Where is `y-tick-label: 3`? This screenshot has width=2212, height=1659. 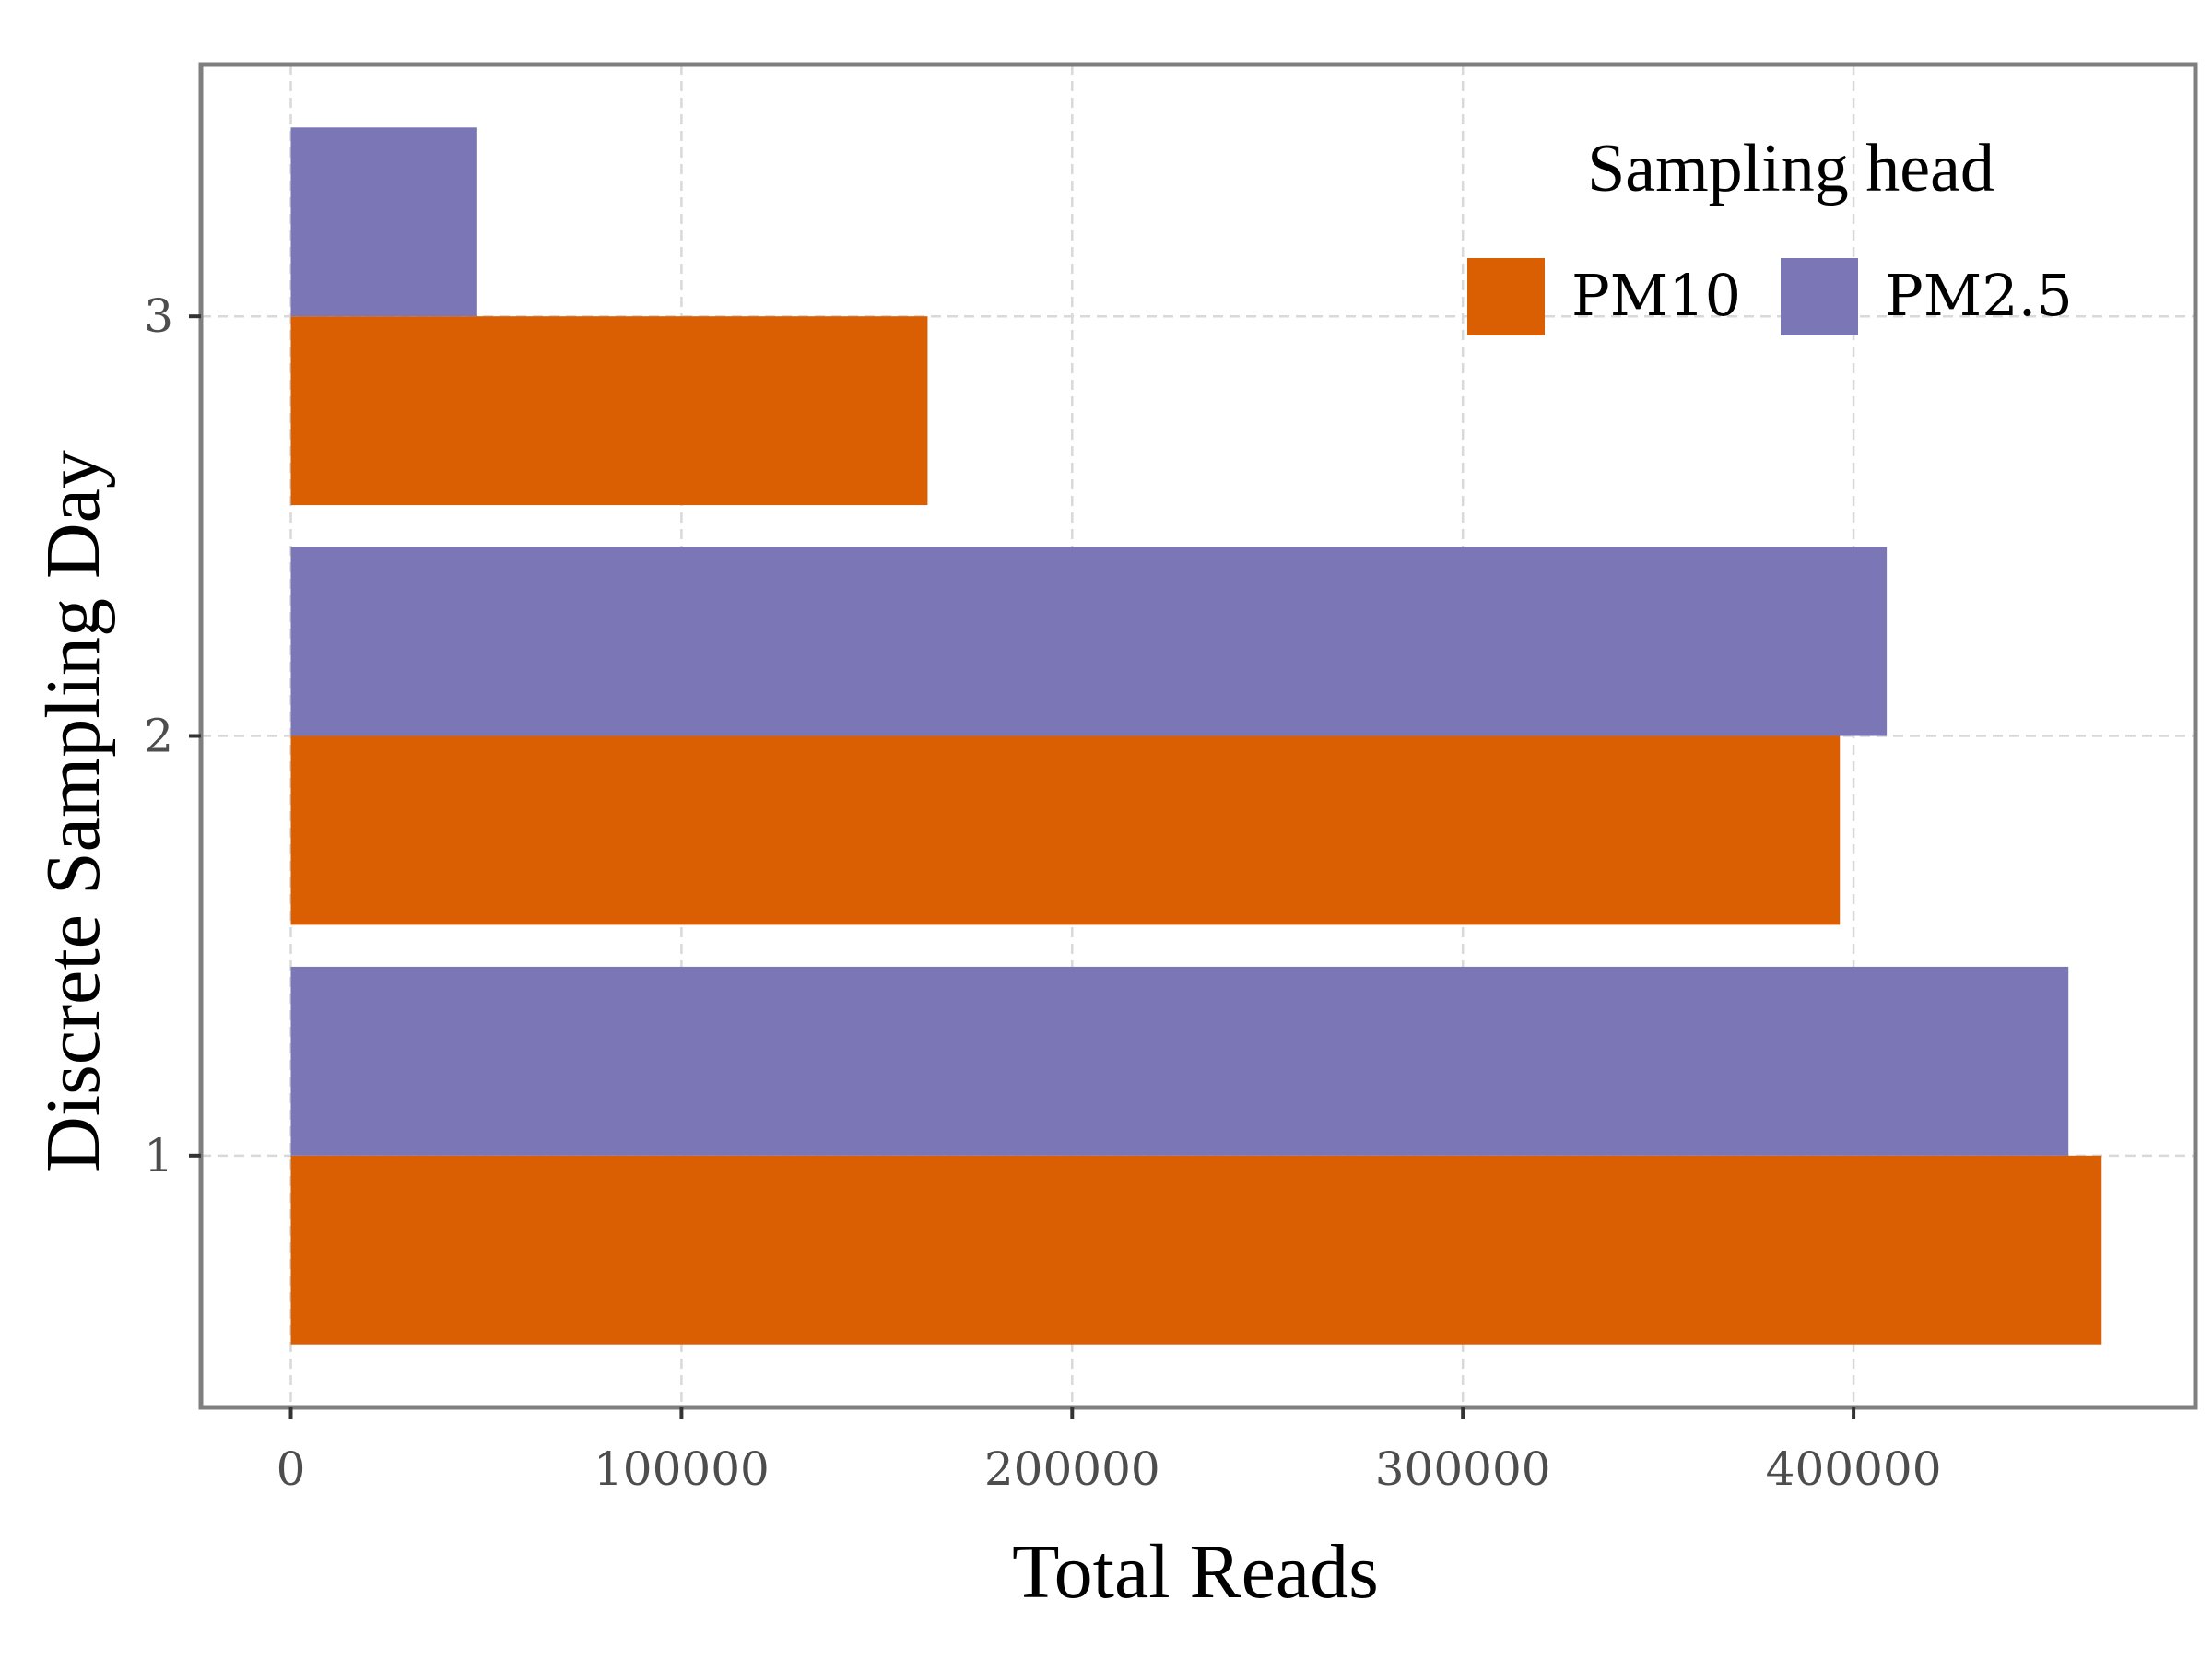
y-tick-label: 3 is located at coordinates (158, 316).